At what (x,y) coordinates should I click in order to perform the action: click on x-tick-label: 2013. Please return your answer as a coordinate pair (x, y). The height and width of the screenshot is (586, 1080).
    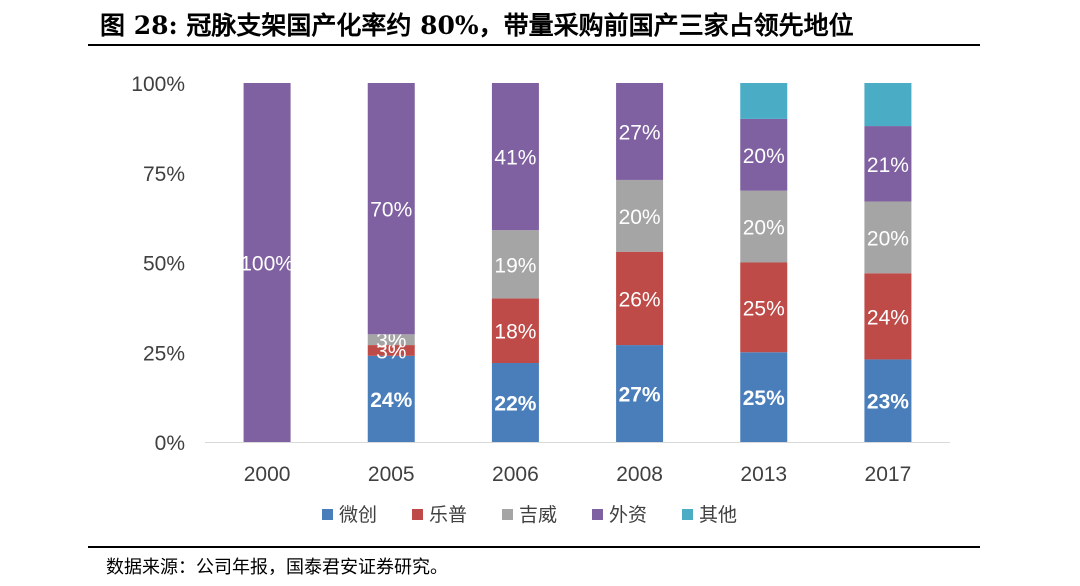
    Looking at the image, I should click on (763, 474).